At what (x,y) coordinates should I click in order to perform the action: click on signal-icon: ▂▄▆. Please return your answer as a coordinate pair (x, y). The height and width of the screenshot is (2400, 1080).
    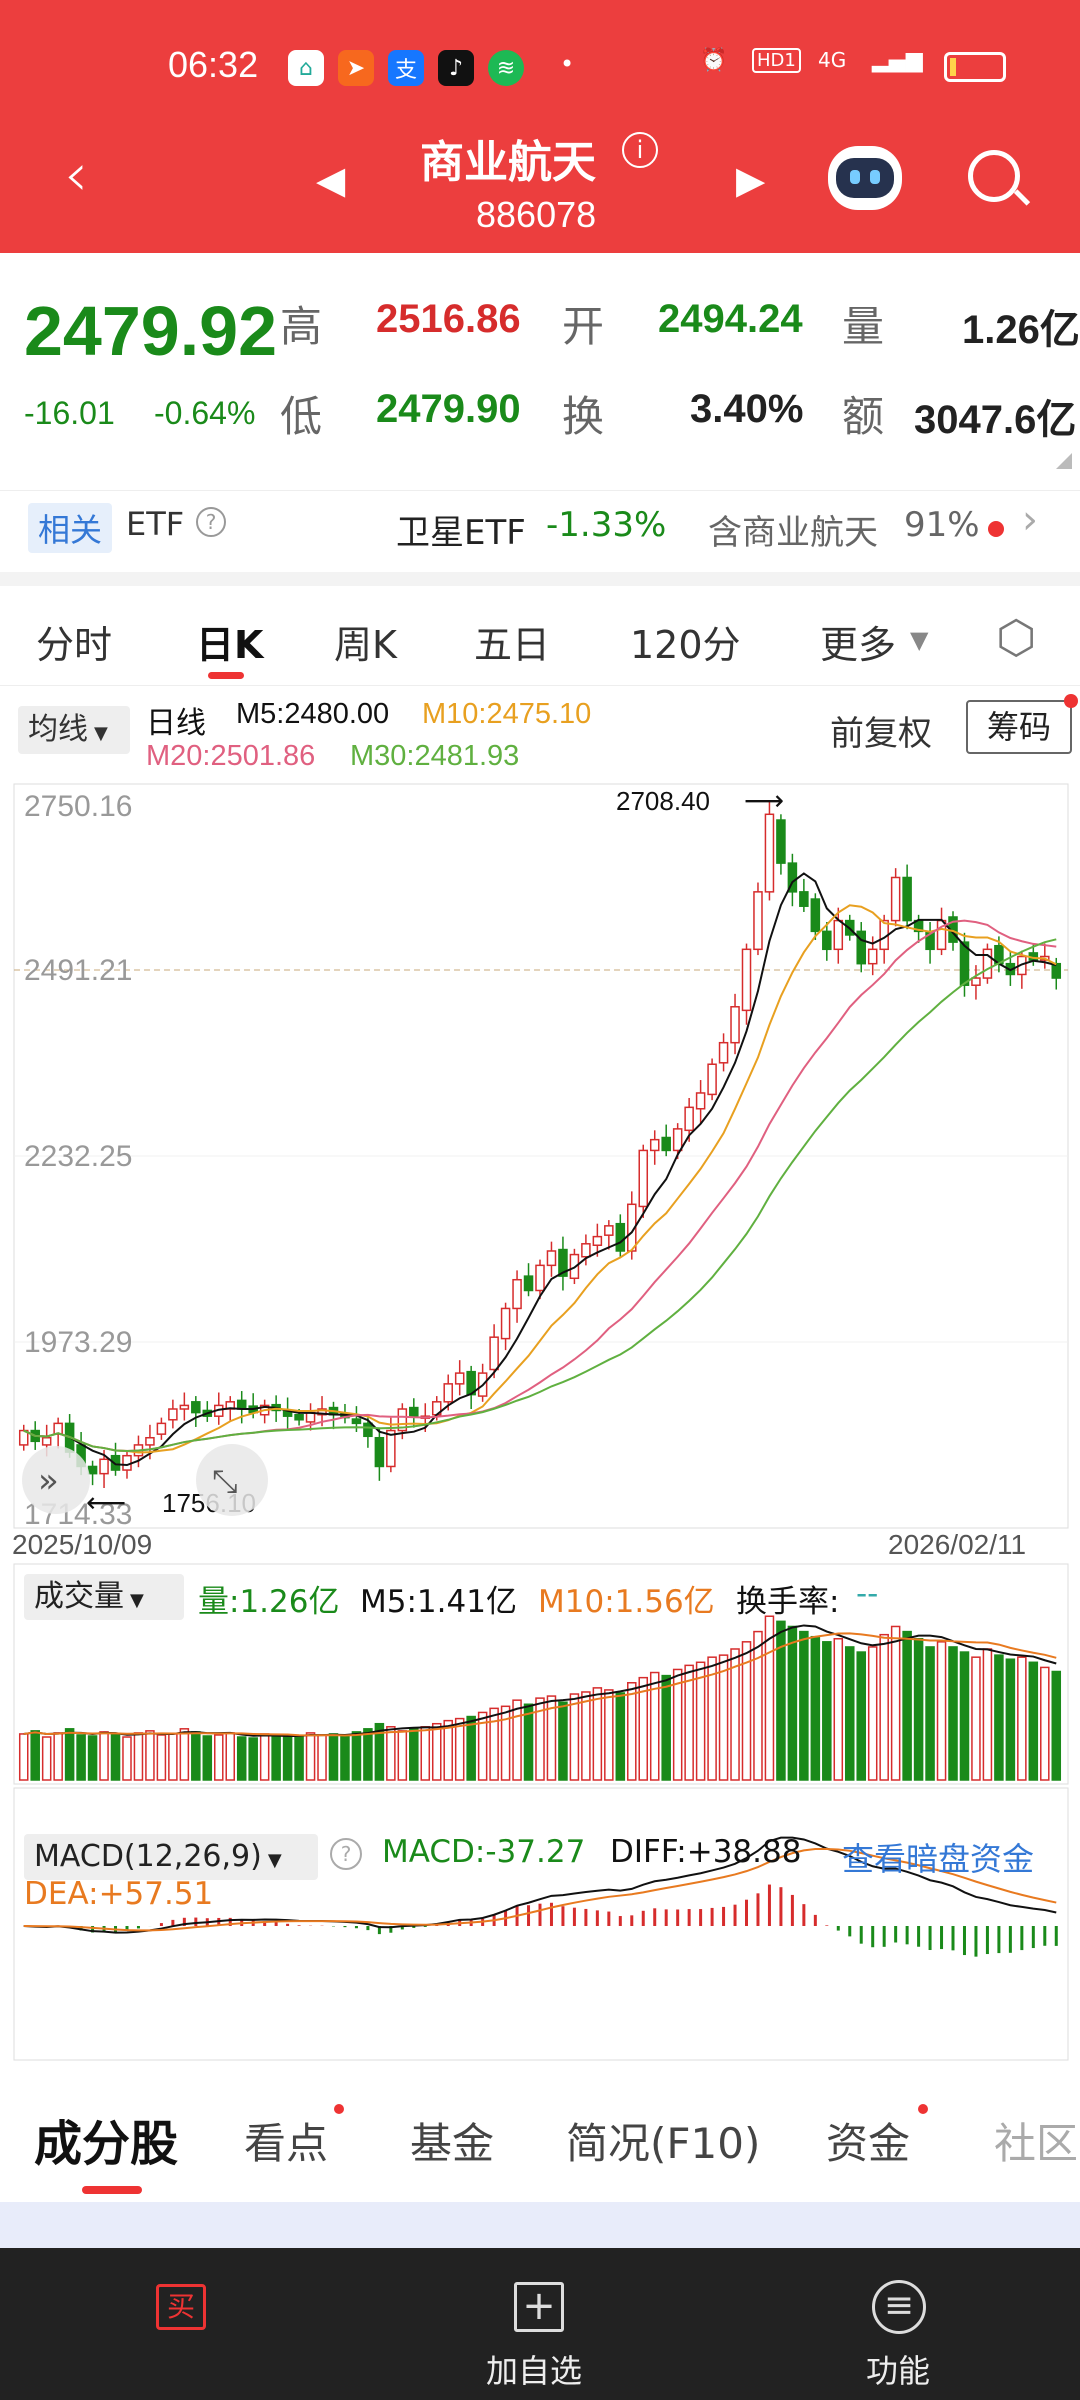
    Looking at the image, I should click on (897, 60).